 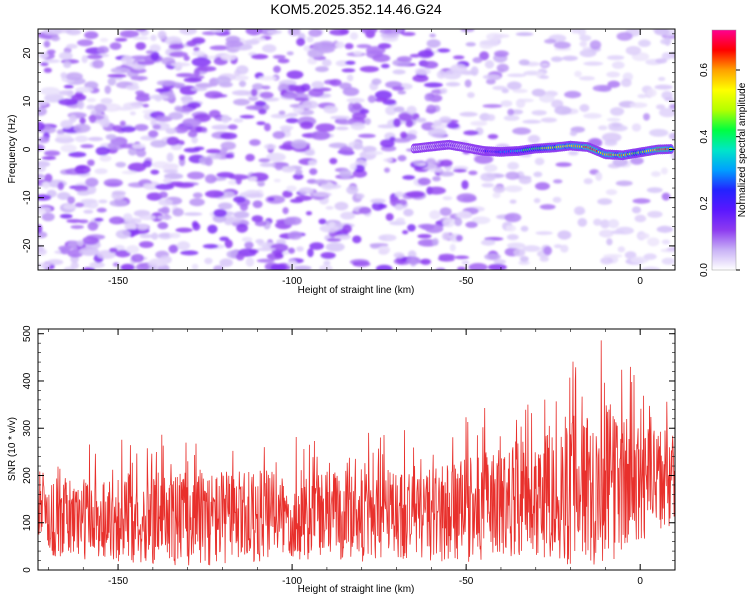 What do you see at coordinates (27, 149) in the screenshot?
I see `y-tick-label: 0` at bounding box center [27, 149].